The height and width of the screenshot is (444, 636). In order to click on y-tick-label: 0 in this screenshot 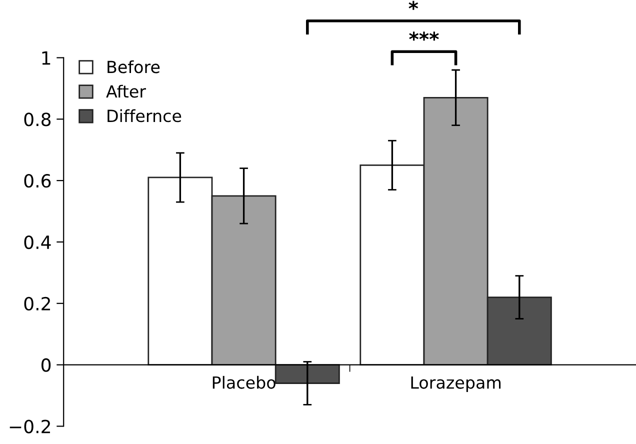, I will do `click(46, 365)`.